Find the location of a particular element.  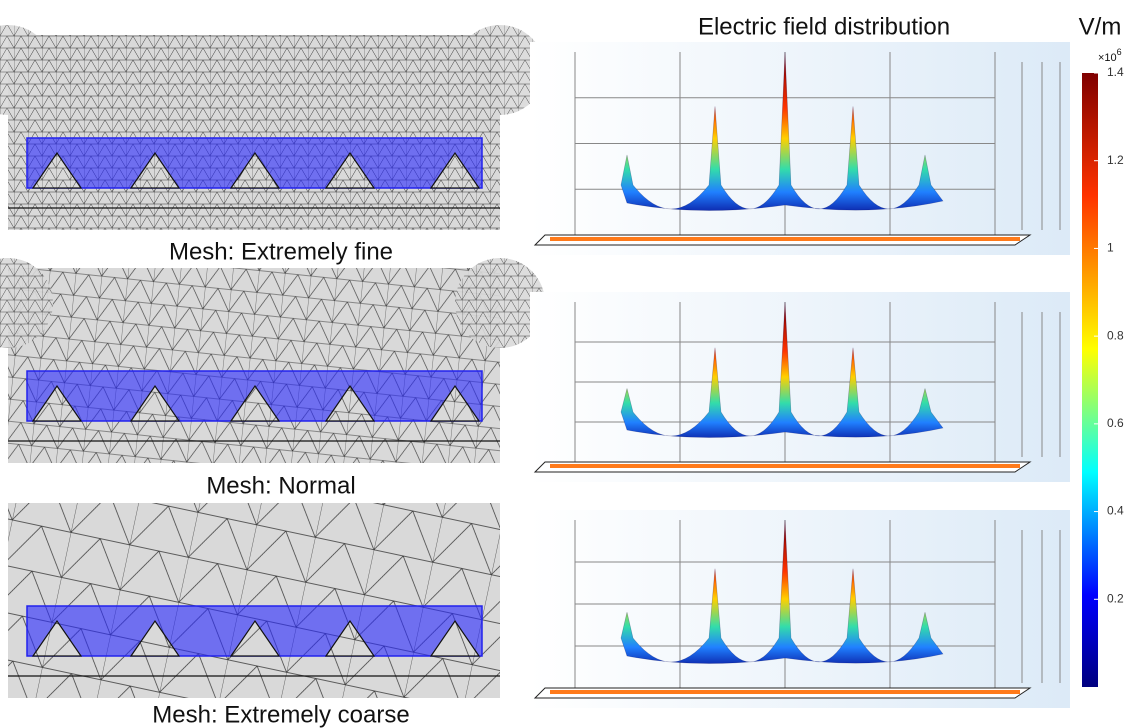

multiplier-base: ×10 is located at coordinates (1107, 58).